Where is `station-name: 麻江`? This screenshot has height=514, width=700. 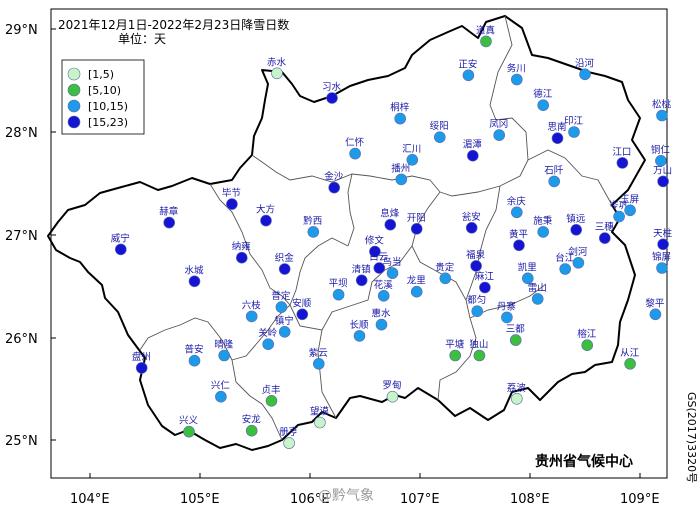
station-name: 麻江 is located at coordinates (485, 277).